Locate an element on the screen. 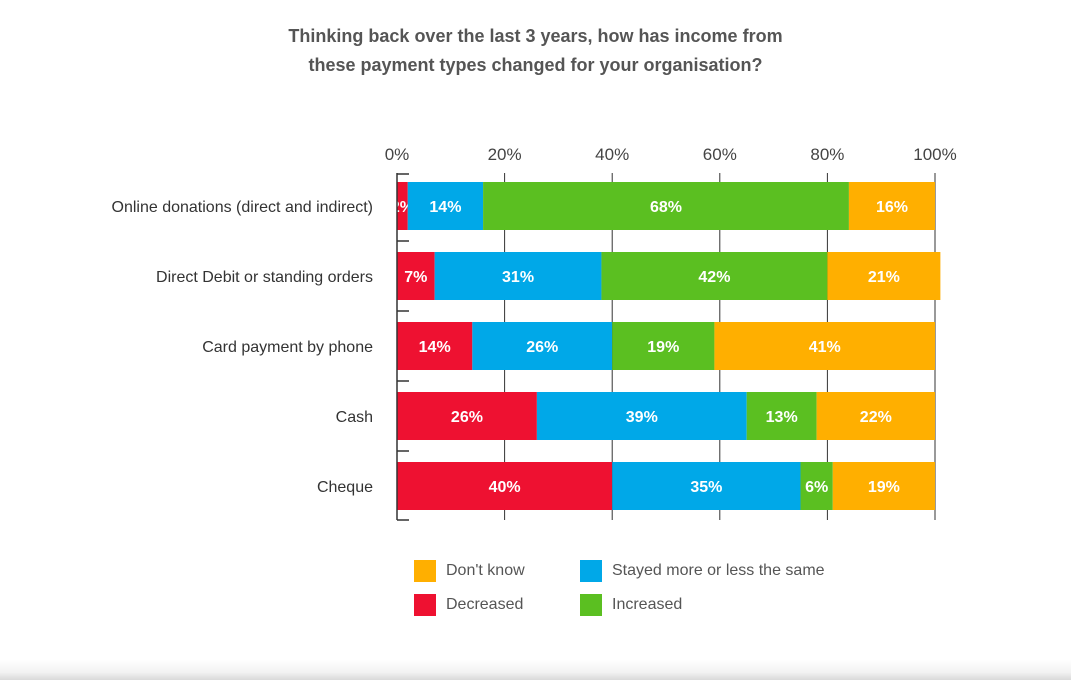  category-label-direct-debit-or-standing-orders: Direct Debit or standing orders is located at coordinates (264, 277).